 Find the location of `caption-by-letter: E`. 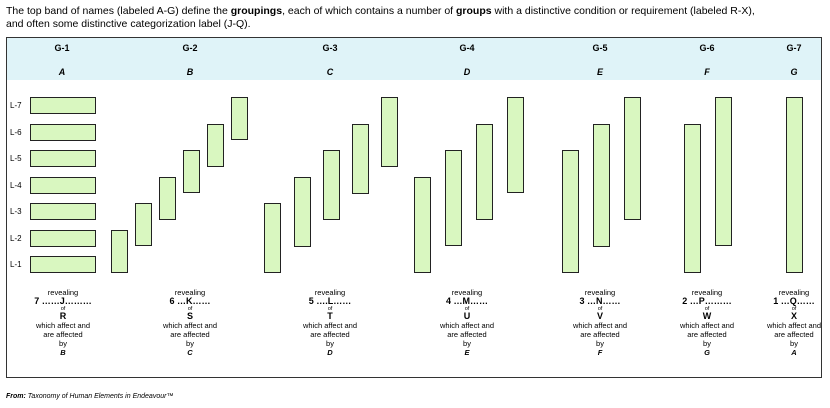

caption-by-letter: E is located at coordinates (467, 352).